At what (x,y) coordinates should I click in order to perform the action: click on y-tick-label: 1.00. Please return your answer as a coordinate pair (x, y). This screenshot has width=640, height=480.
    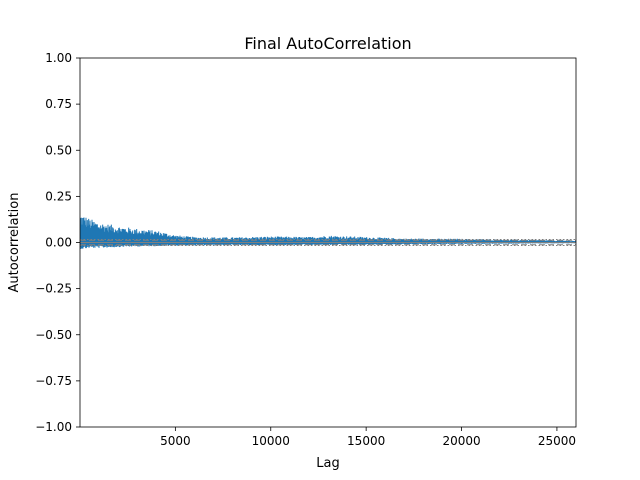
    Looking at the image, I should click on (58, 58).